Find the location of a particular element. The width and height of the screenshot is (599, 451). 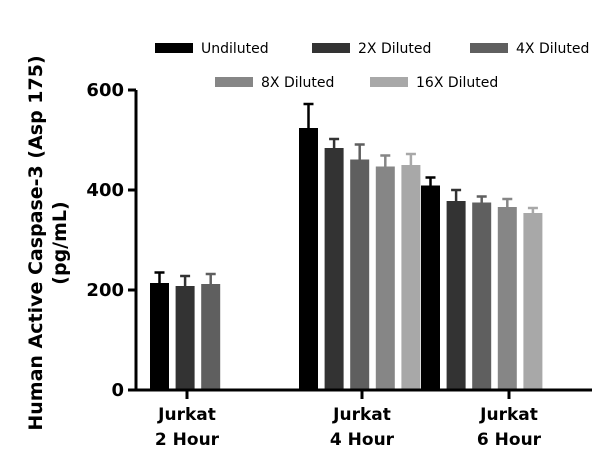

legend-label-3: 4X Diluted is located at coordinates (552, 49).